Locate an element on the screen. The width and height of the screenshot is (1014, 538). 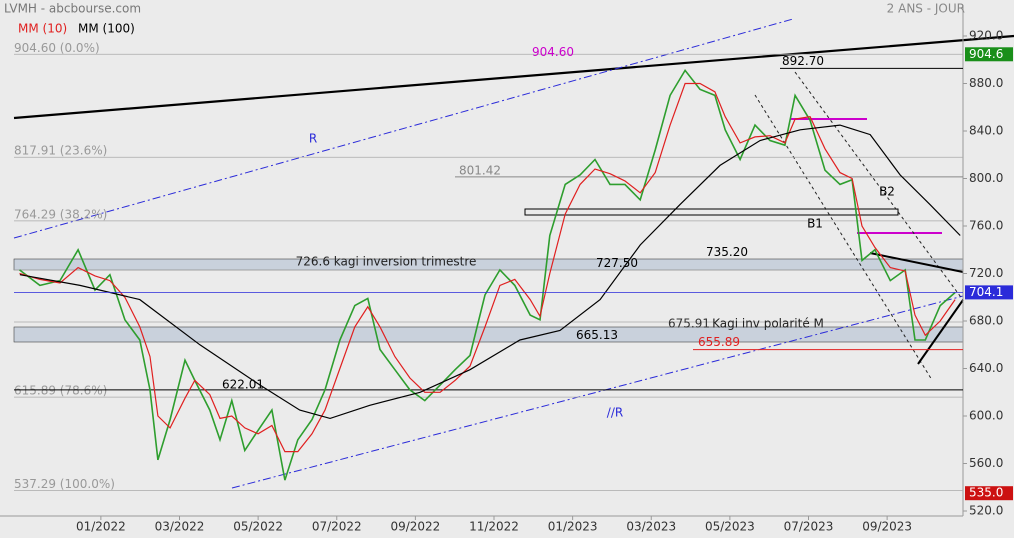
y-tick-label: 640.0 is located at coordinates (986, 368).